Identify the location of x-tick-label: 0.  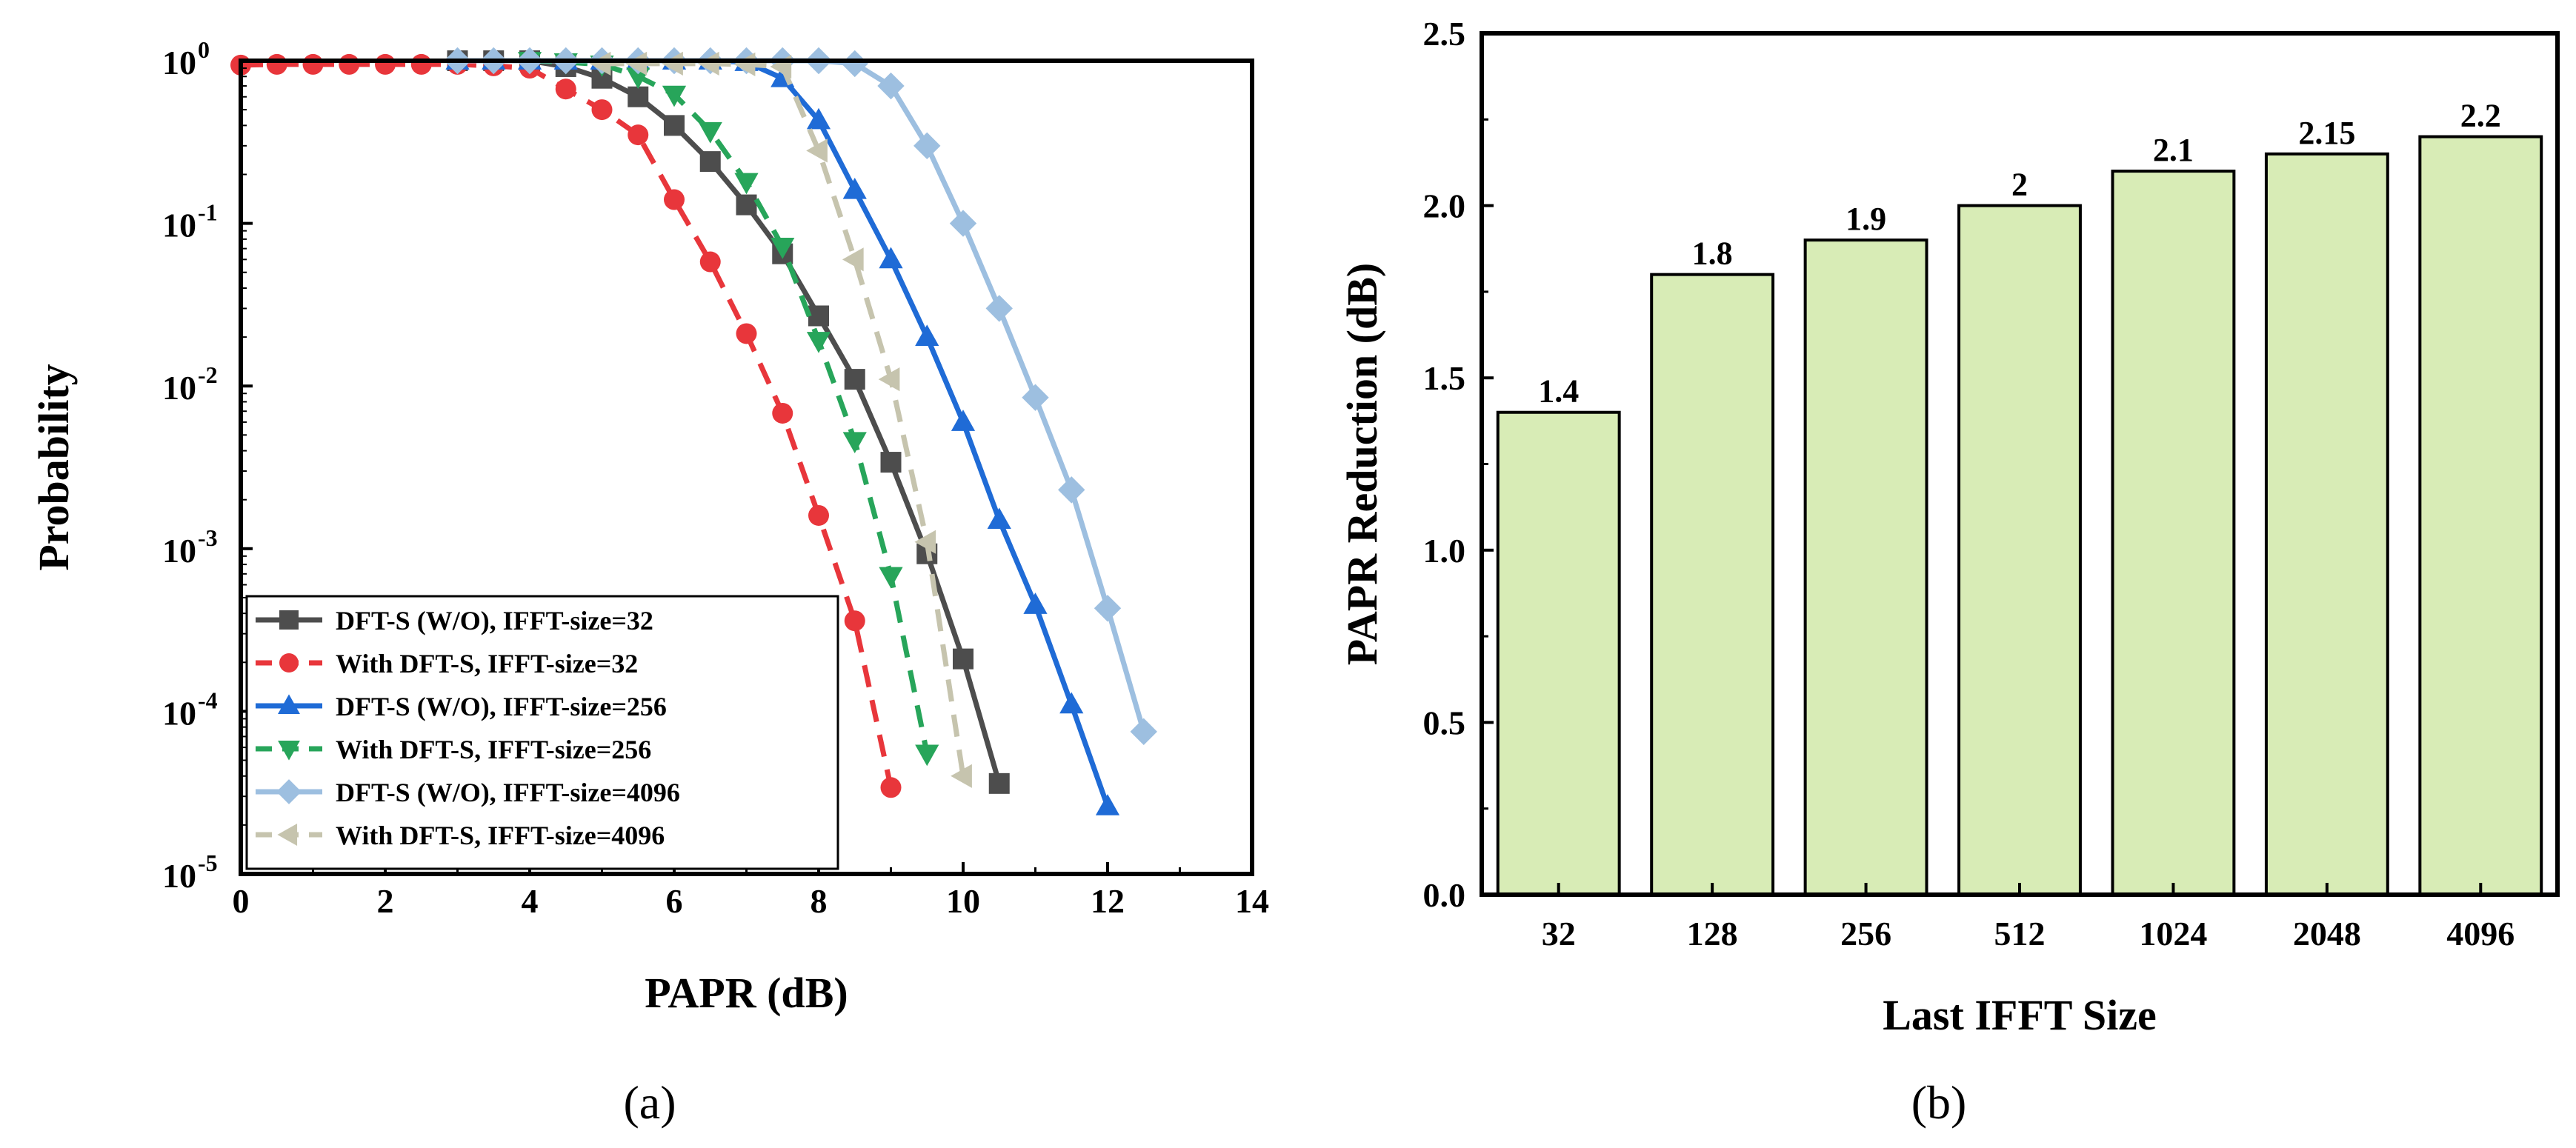
(241, 901).